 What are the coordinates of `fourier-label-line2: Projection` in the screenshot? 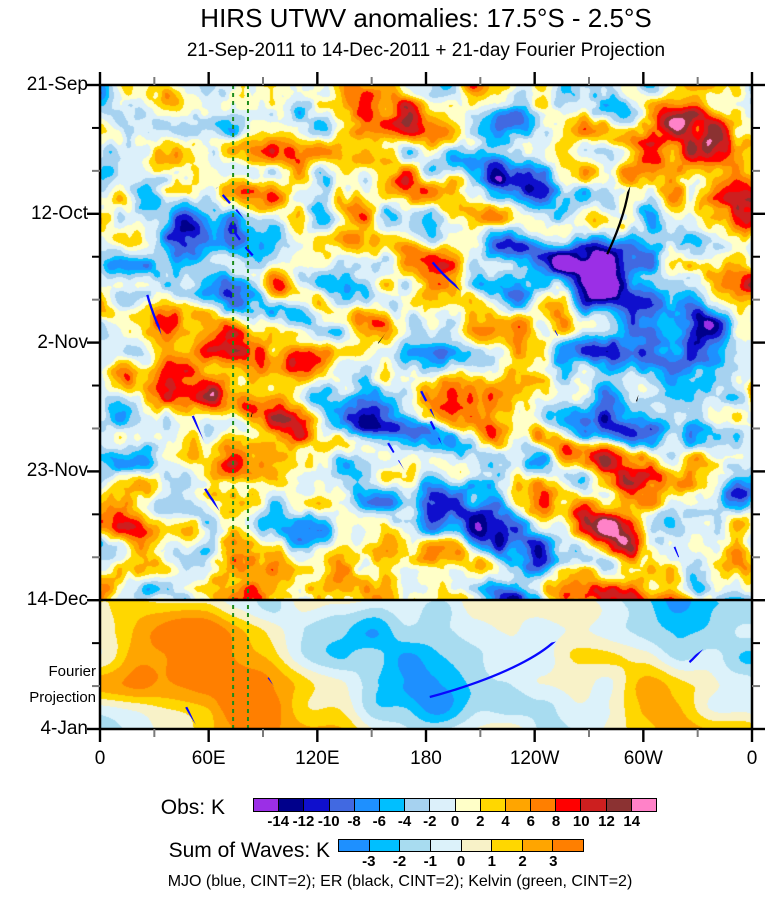 It's located at (62, 697).